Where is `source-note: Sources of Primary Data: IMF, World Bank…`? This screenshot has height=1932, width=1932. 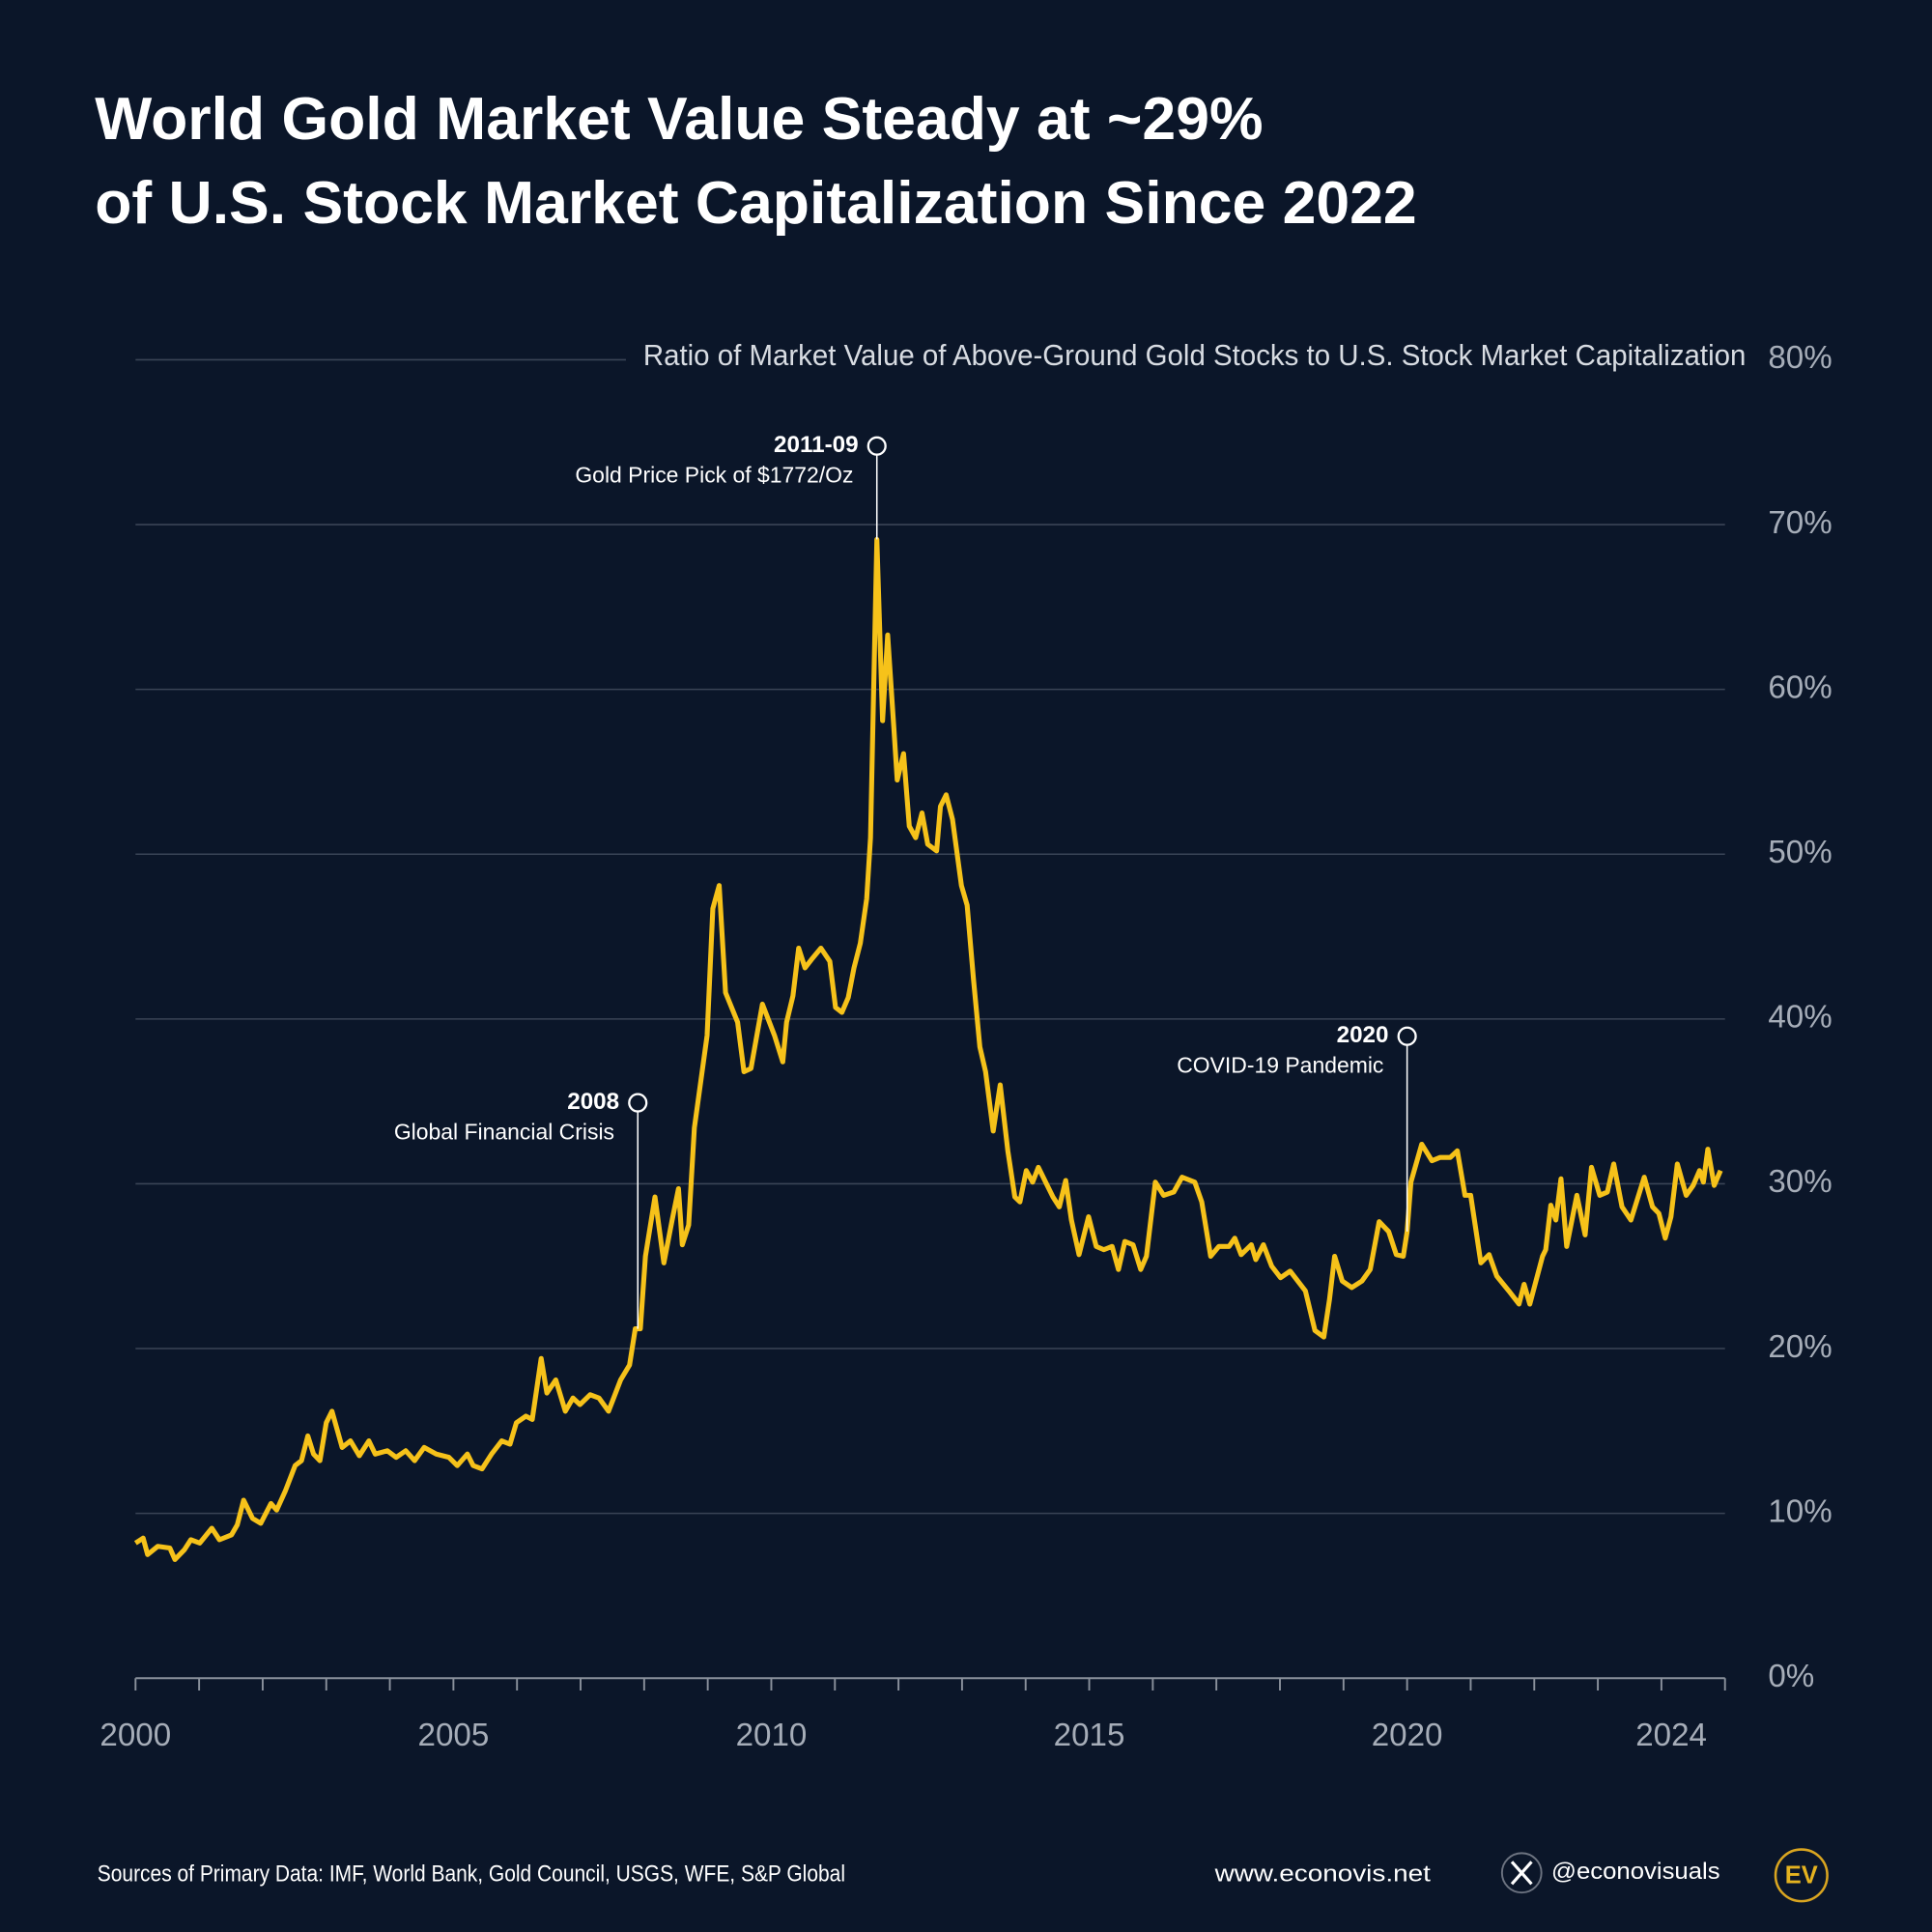
source-note: Sources of Primary Data: IMF, World Bank… is located at coordinates (471, 1874).